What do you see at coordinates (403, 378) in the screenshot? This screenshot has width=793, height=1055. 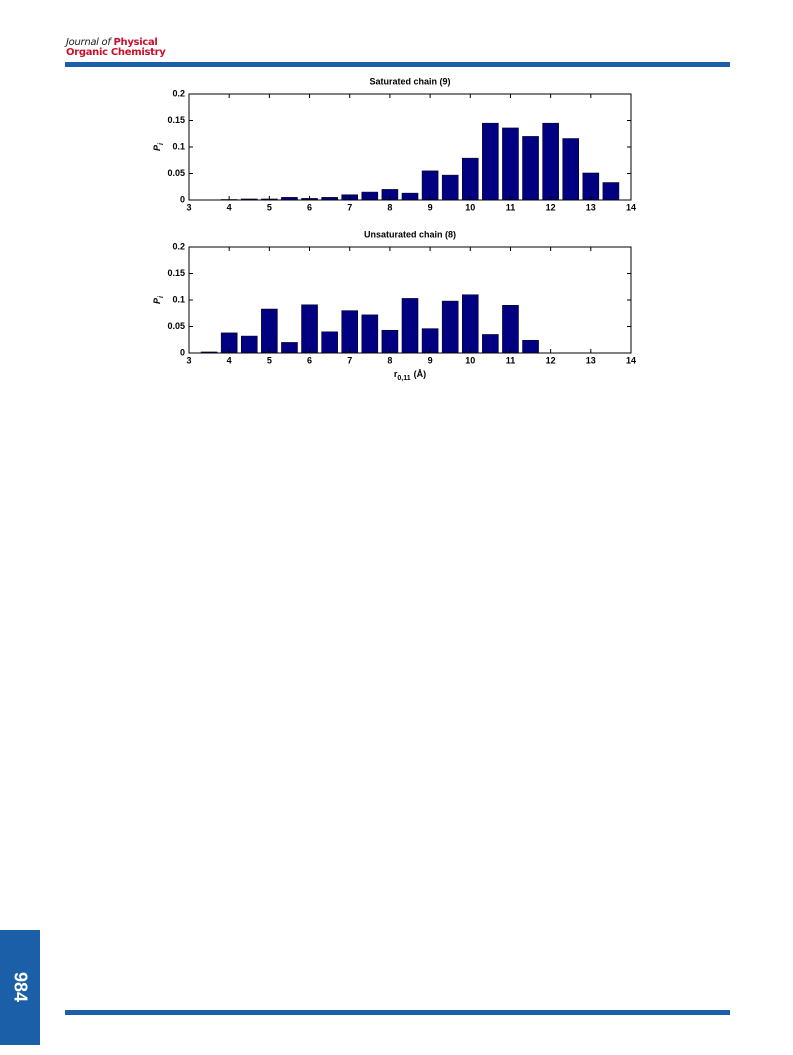 I see `x-label-sub: 0,11` at bounding box center [403, 378].